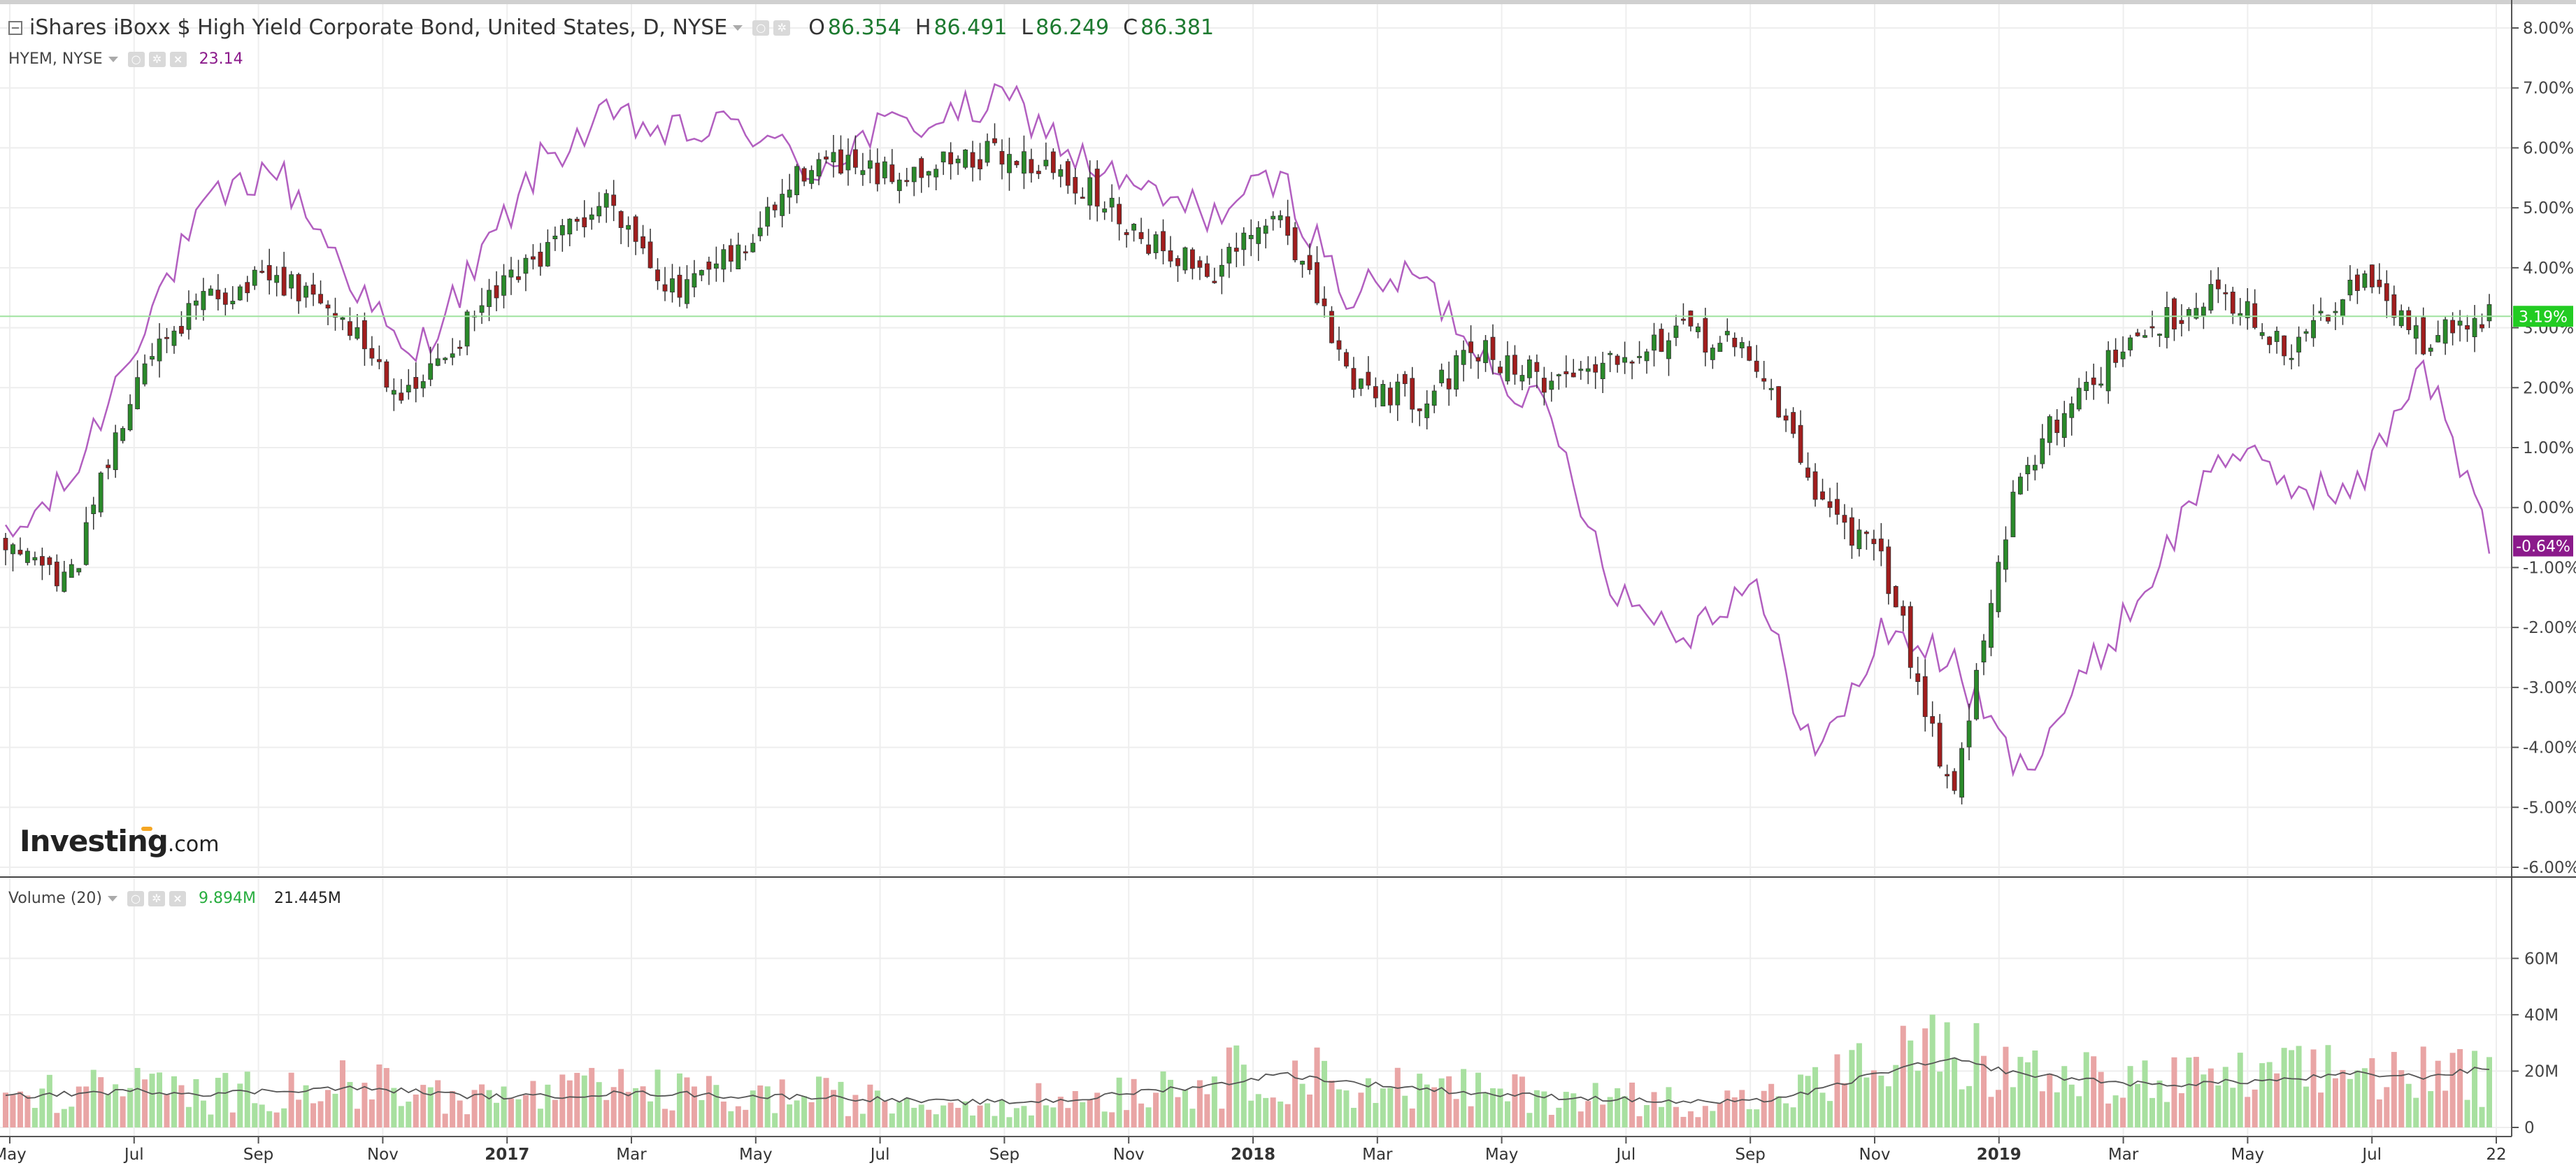  Describe the element at coordinates (2529, 1128) in the screenshot. I see `volume-tick-label: 0` at that location.